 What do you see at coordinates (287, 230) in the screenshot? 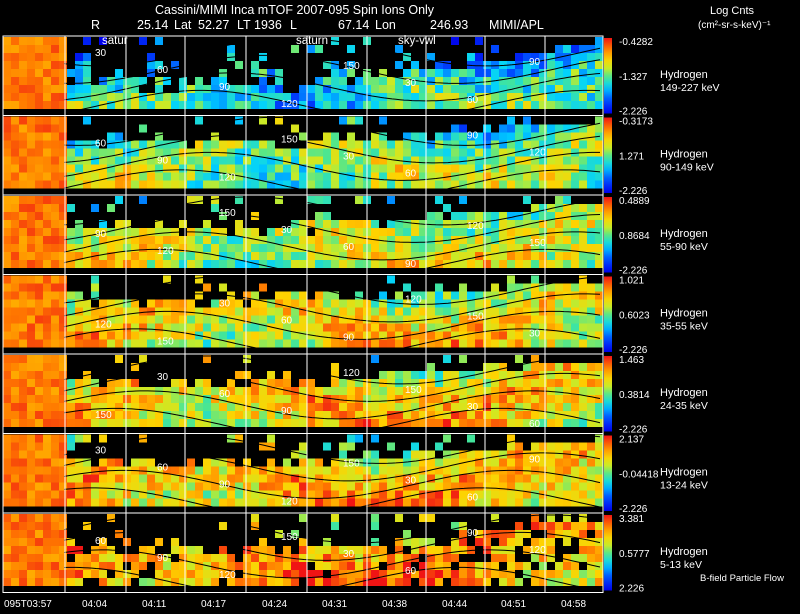
I see `contour-label: 30` at bounding box center [287, 230].